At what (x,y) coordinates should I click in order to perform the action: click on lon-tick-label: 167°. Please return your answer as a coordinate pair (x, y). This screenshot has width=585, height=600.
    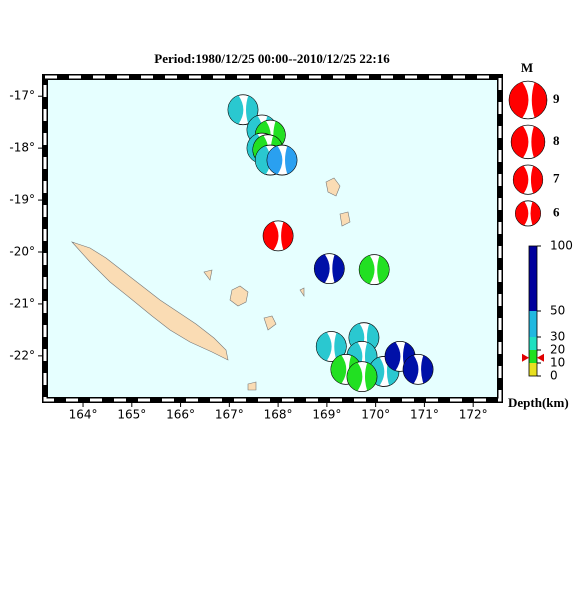
    Looking at the image, I should click on (229, 415).